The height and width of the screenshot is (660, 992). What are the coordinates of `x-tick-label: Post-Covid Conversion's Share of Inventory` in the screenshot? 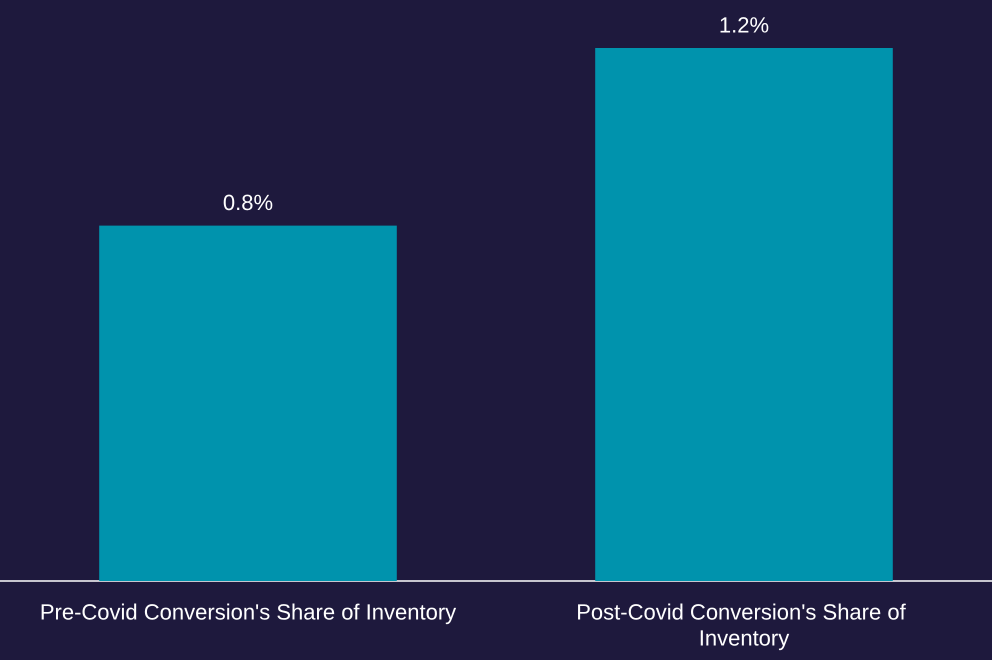 It's located at (744, 625).